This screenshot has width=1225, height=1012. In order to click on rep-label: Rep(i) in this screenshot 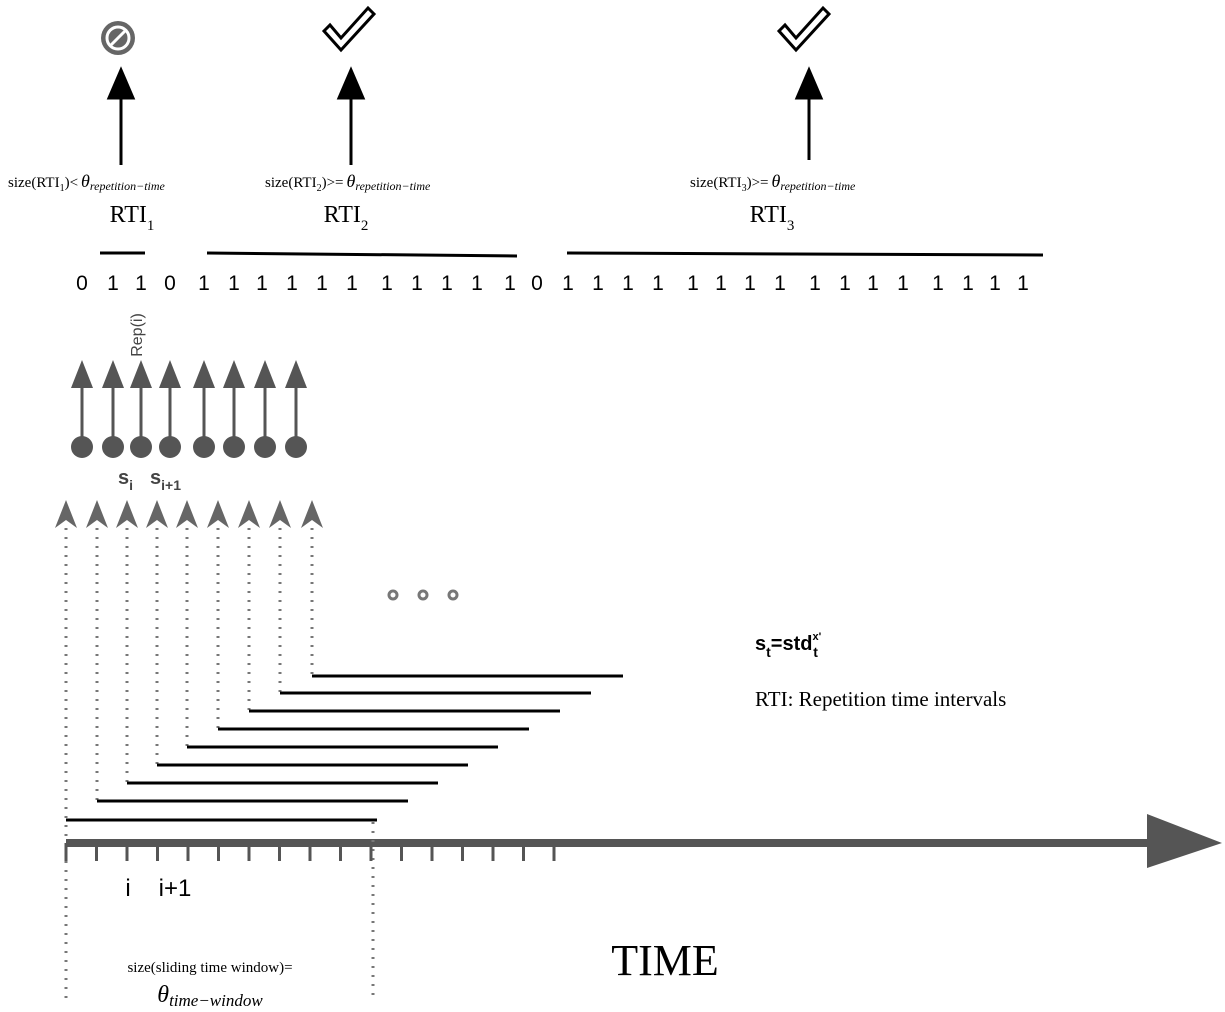, I will do `click(137, 335)`.